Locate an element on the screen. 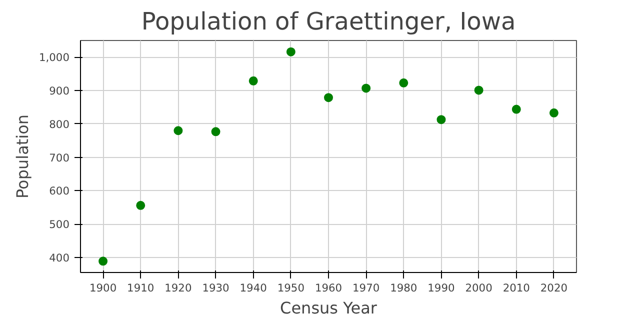 Image resolution: width=640 pixels, height=320 pixels. y-tick-label: 400 is located at coordinates (59, 257).